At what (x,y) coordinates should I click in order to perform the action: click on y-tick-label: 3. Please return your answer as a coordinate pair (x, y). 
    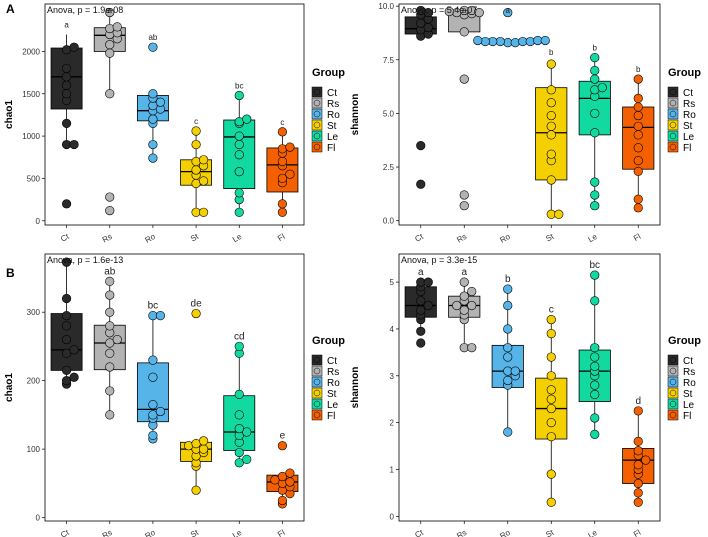
    Looking at the image, I should click on (392, 376).